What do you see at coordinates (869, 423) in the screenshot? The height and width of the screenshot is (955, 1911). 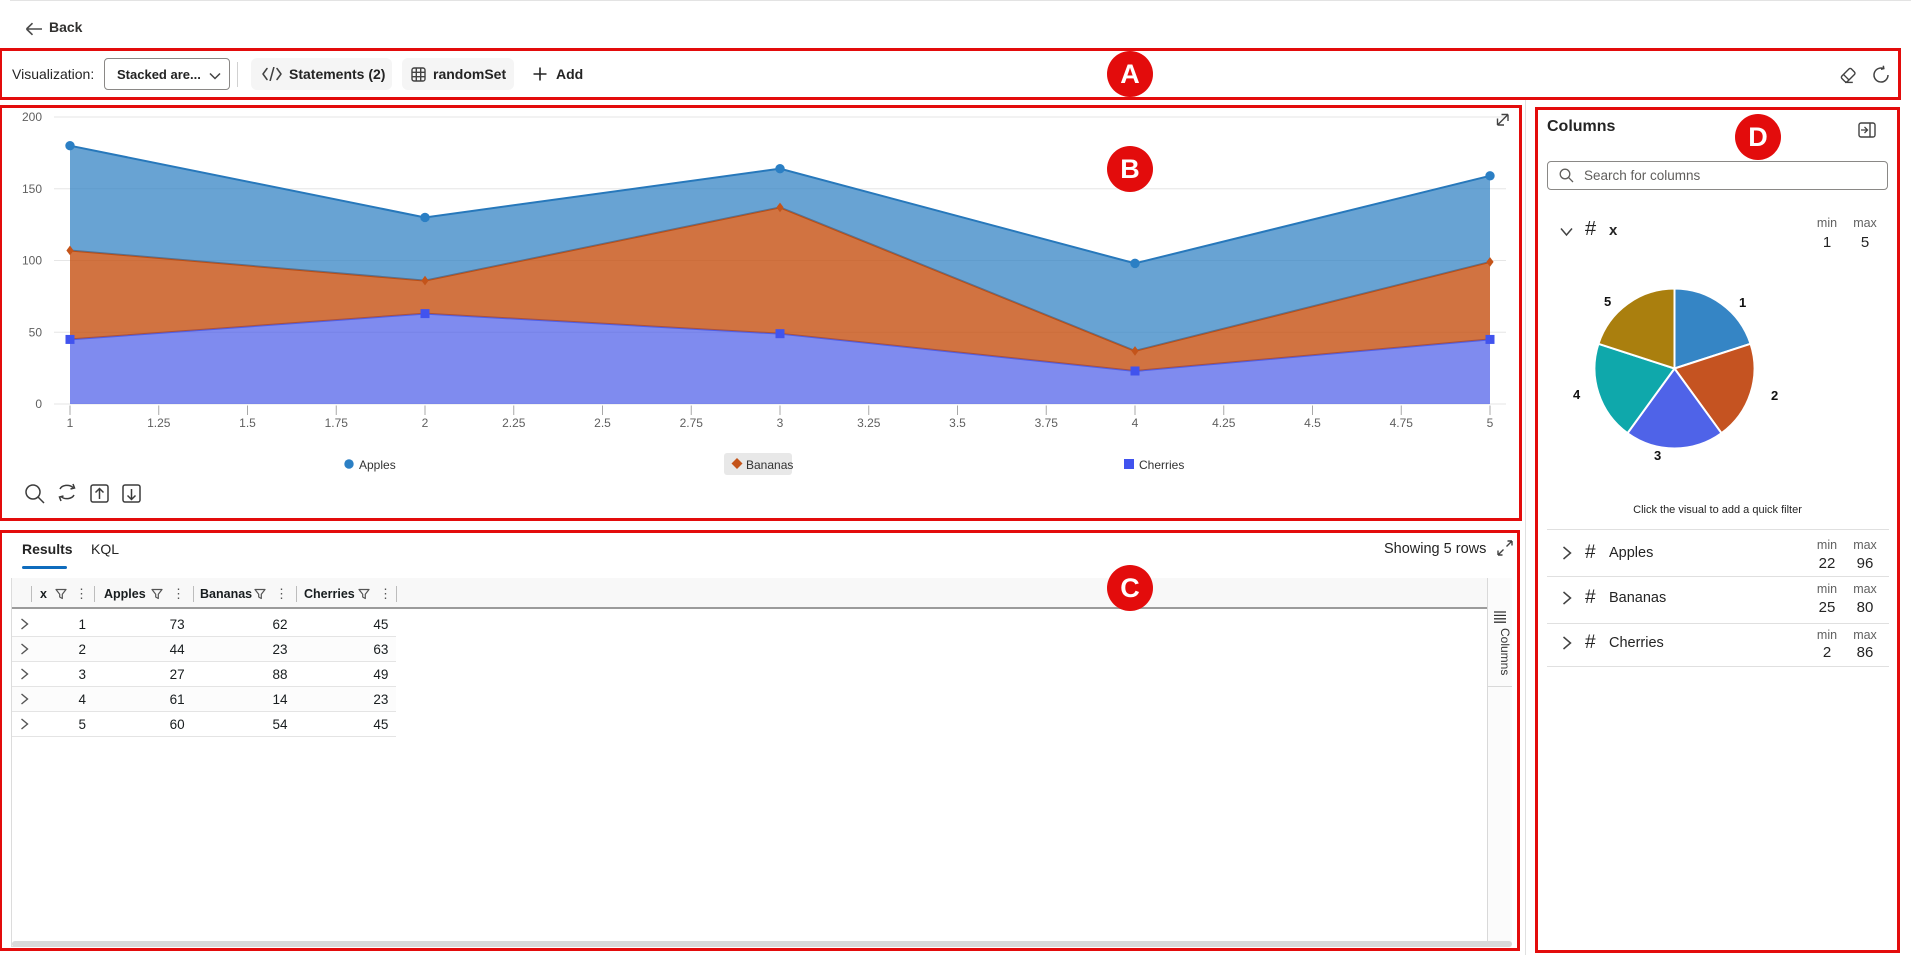 I see `svg-text: 3.25` at bounding box center [869, 423].